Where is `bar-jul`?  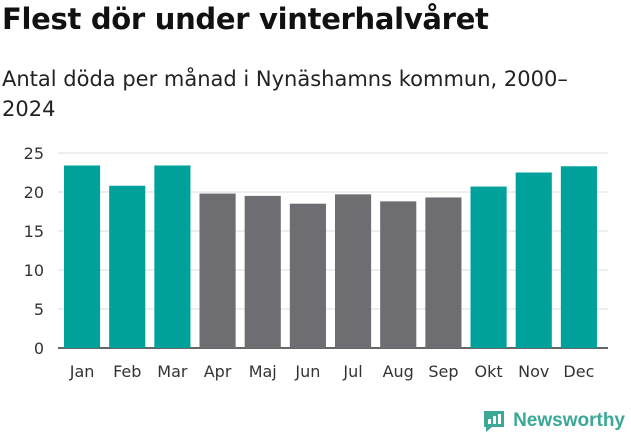 bar-jul is located at coordinates (353, 271).